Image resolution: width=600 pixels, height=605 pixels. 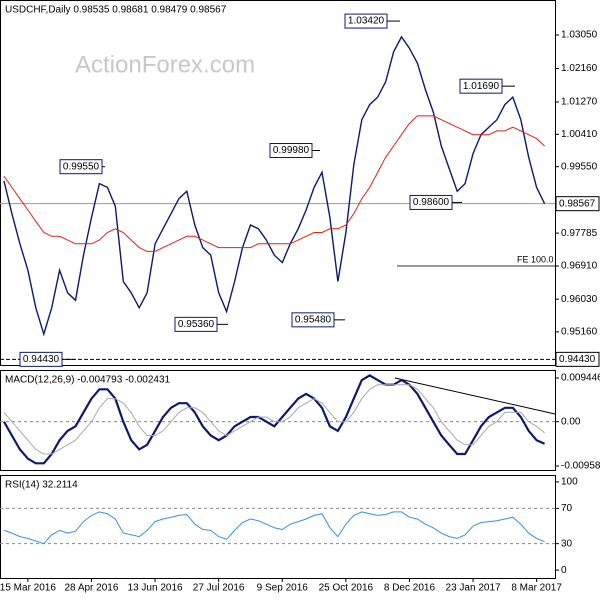 What do you see at coordinates (567, 543) in the screenshot?
I see `y-tick-label: 30` at bounding box center [567, 543].